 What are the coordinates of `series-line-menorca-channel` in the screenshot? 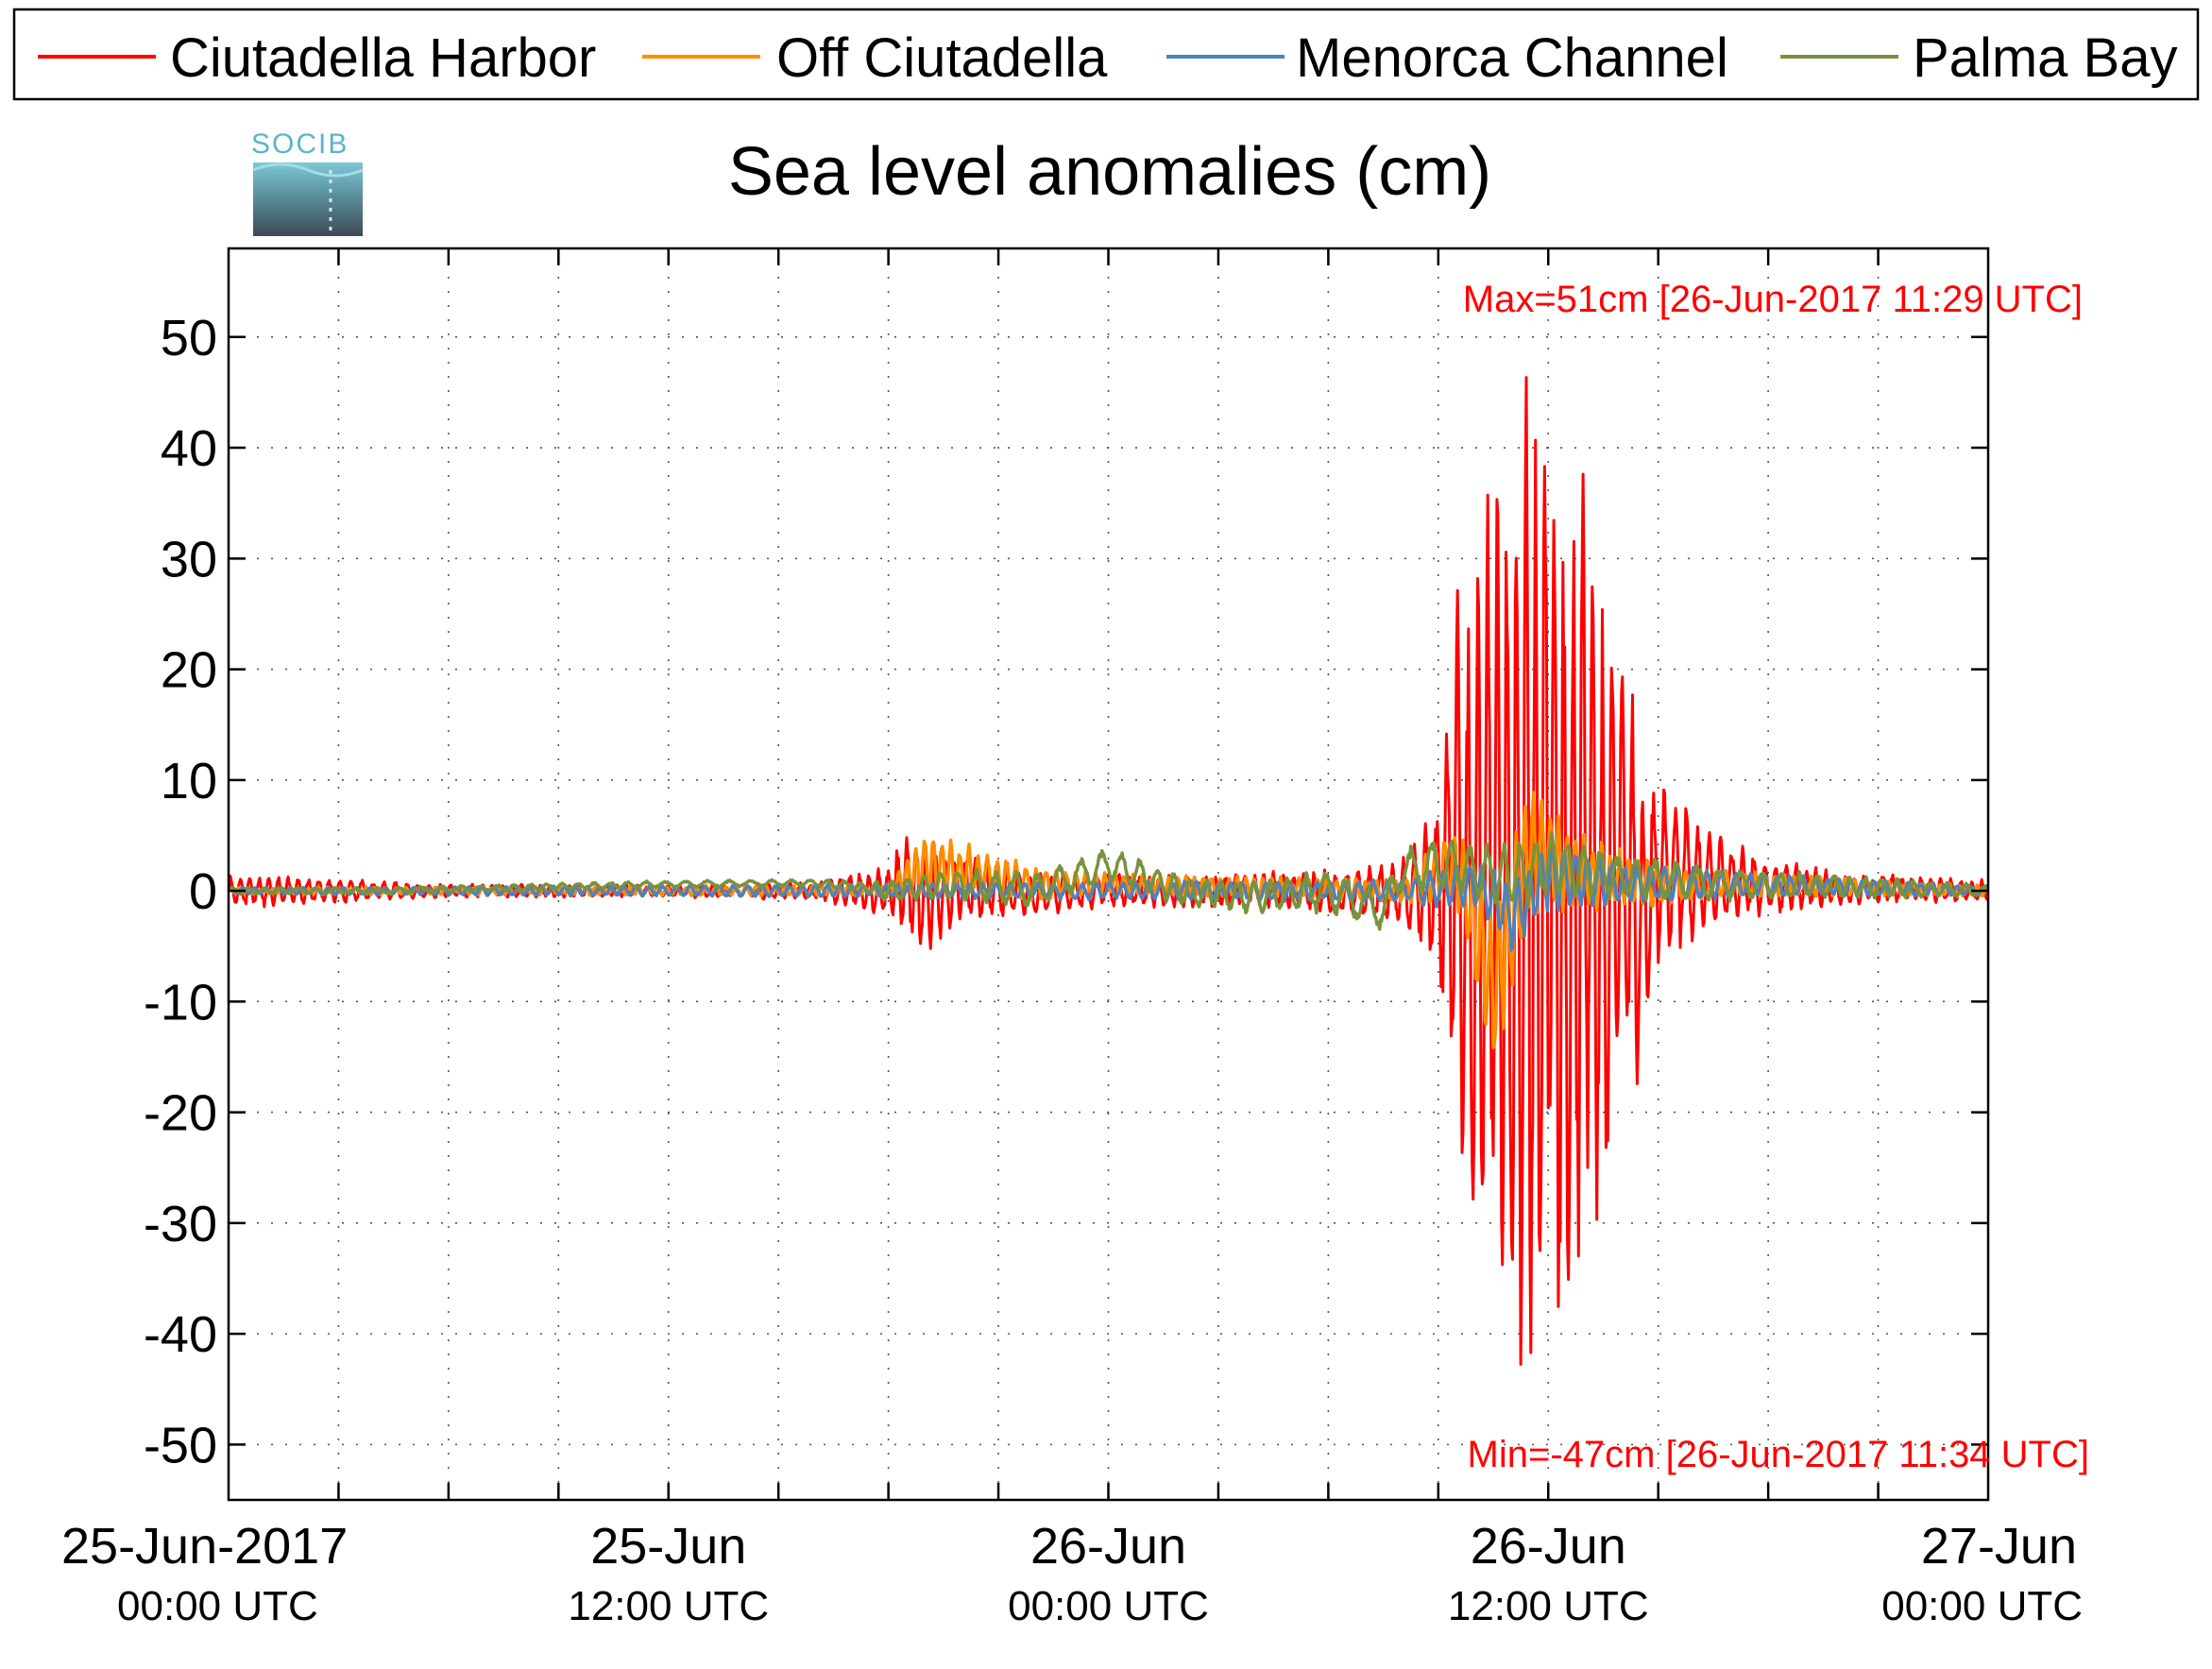 It's located at (1108, 899).